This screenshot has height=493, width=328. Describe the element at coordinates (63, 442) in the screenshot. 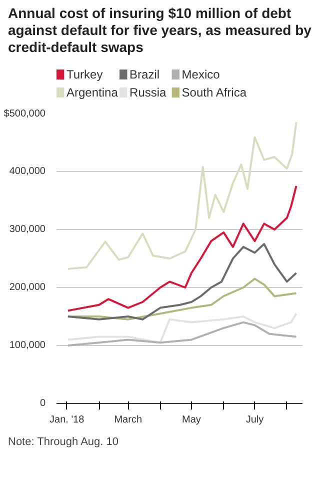

I see `text: Note: Through Aug. 10` at that location.